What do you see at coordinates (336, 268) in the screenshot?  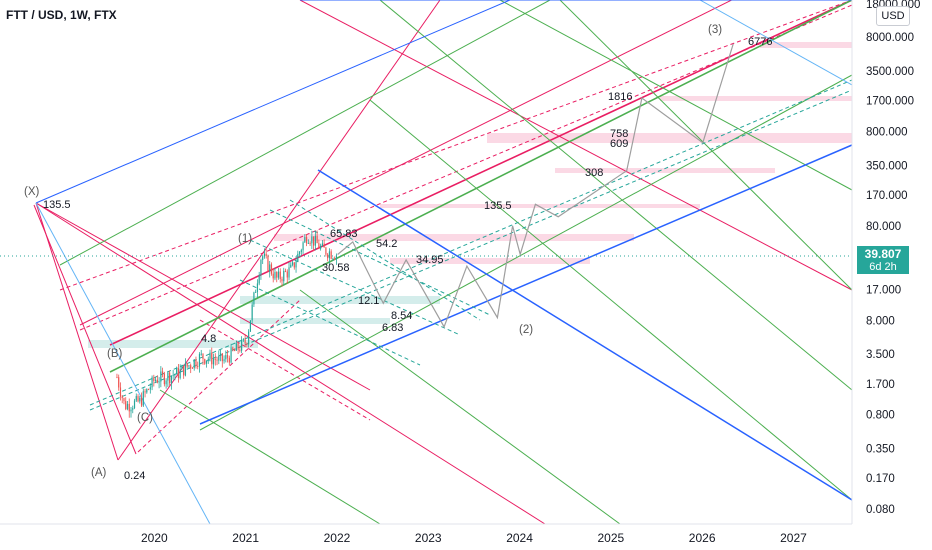 I see `level-label: 30.58` at bounding box center [336, 268].